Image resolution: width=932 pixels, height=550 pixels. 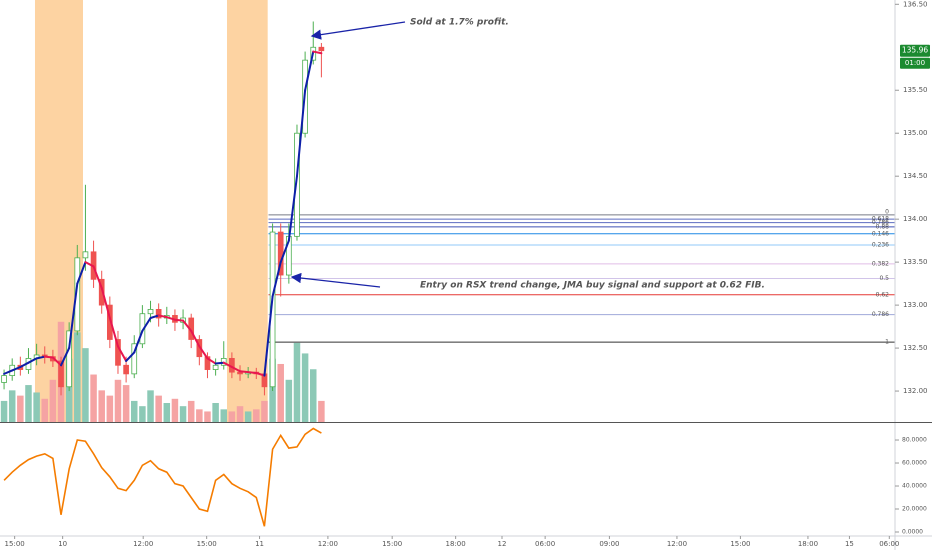 I want to click on y-tick-label: 40.0000, so click(x=914, y=486).